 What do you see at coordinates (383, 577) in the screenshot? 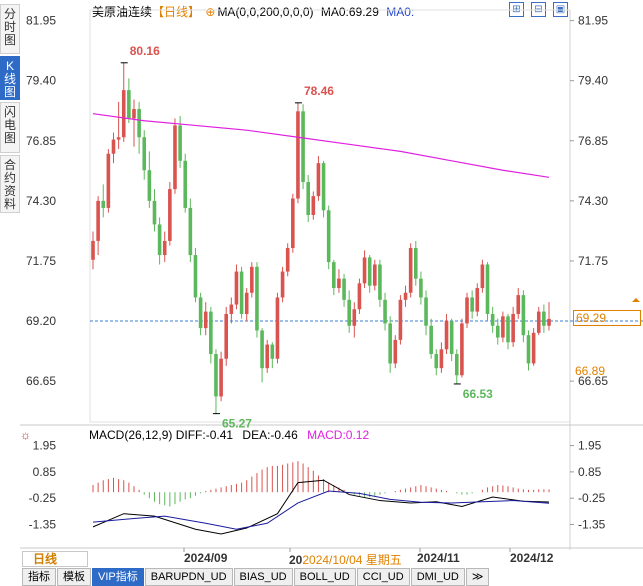
I see `tab-cci: CCI_UD` at bounding box center [383, 577].